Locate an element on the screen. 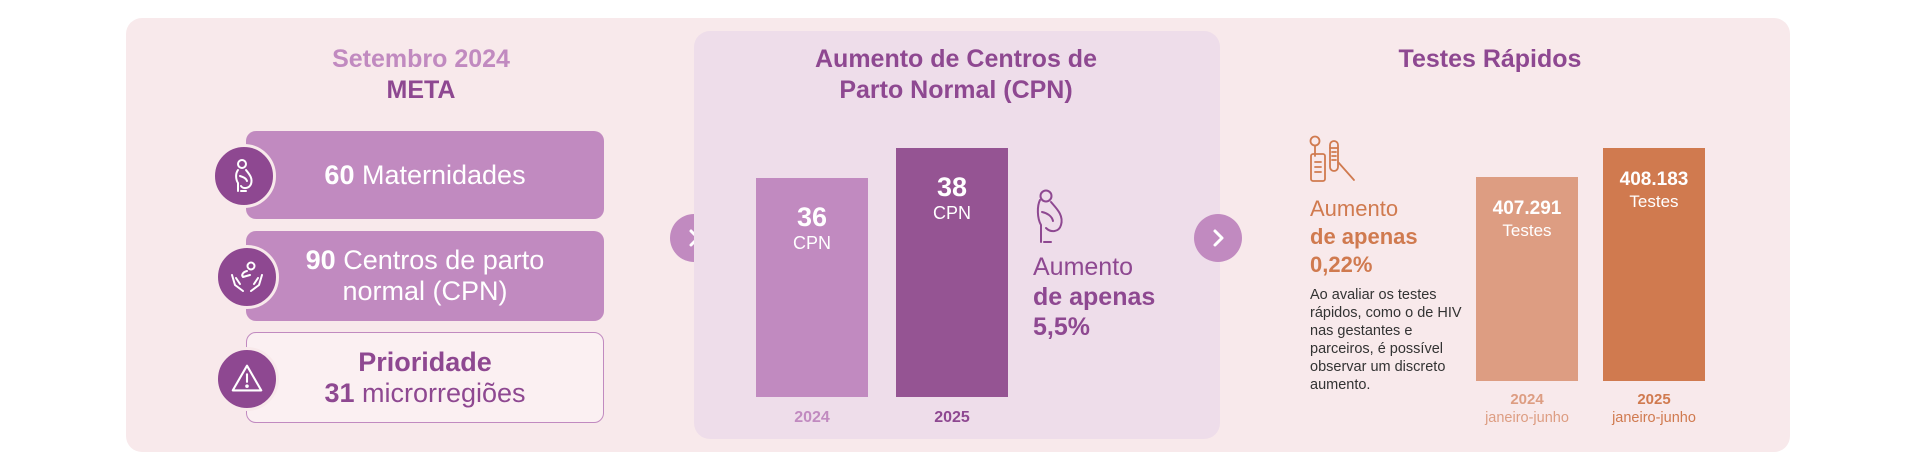 This screenshot has width=1920, height=465. cpn-aumento-line2: de apenas is located at coordinates (1094, 297).